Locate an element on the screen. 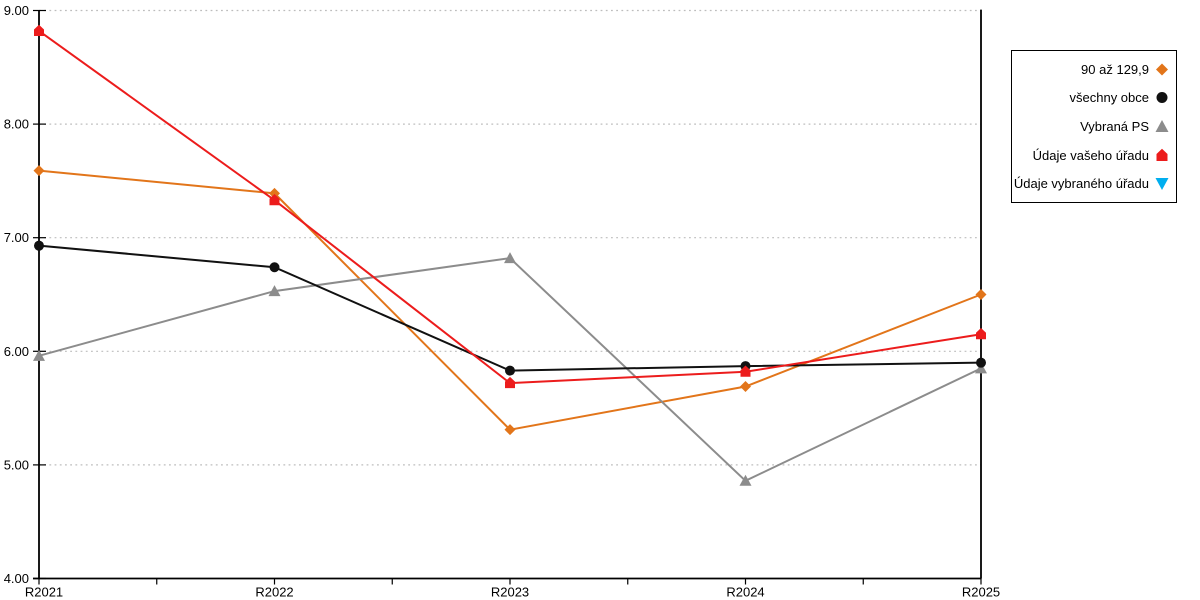 This screenshot has width=1200, height=600. y-tick-label: 6.00 is located at coordinates (16, 351).